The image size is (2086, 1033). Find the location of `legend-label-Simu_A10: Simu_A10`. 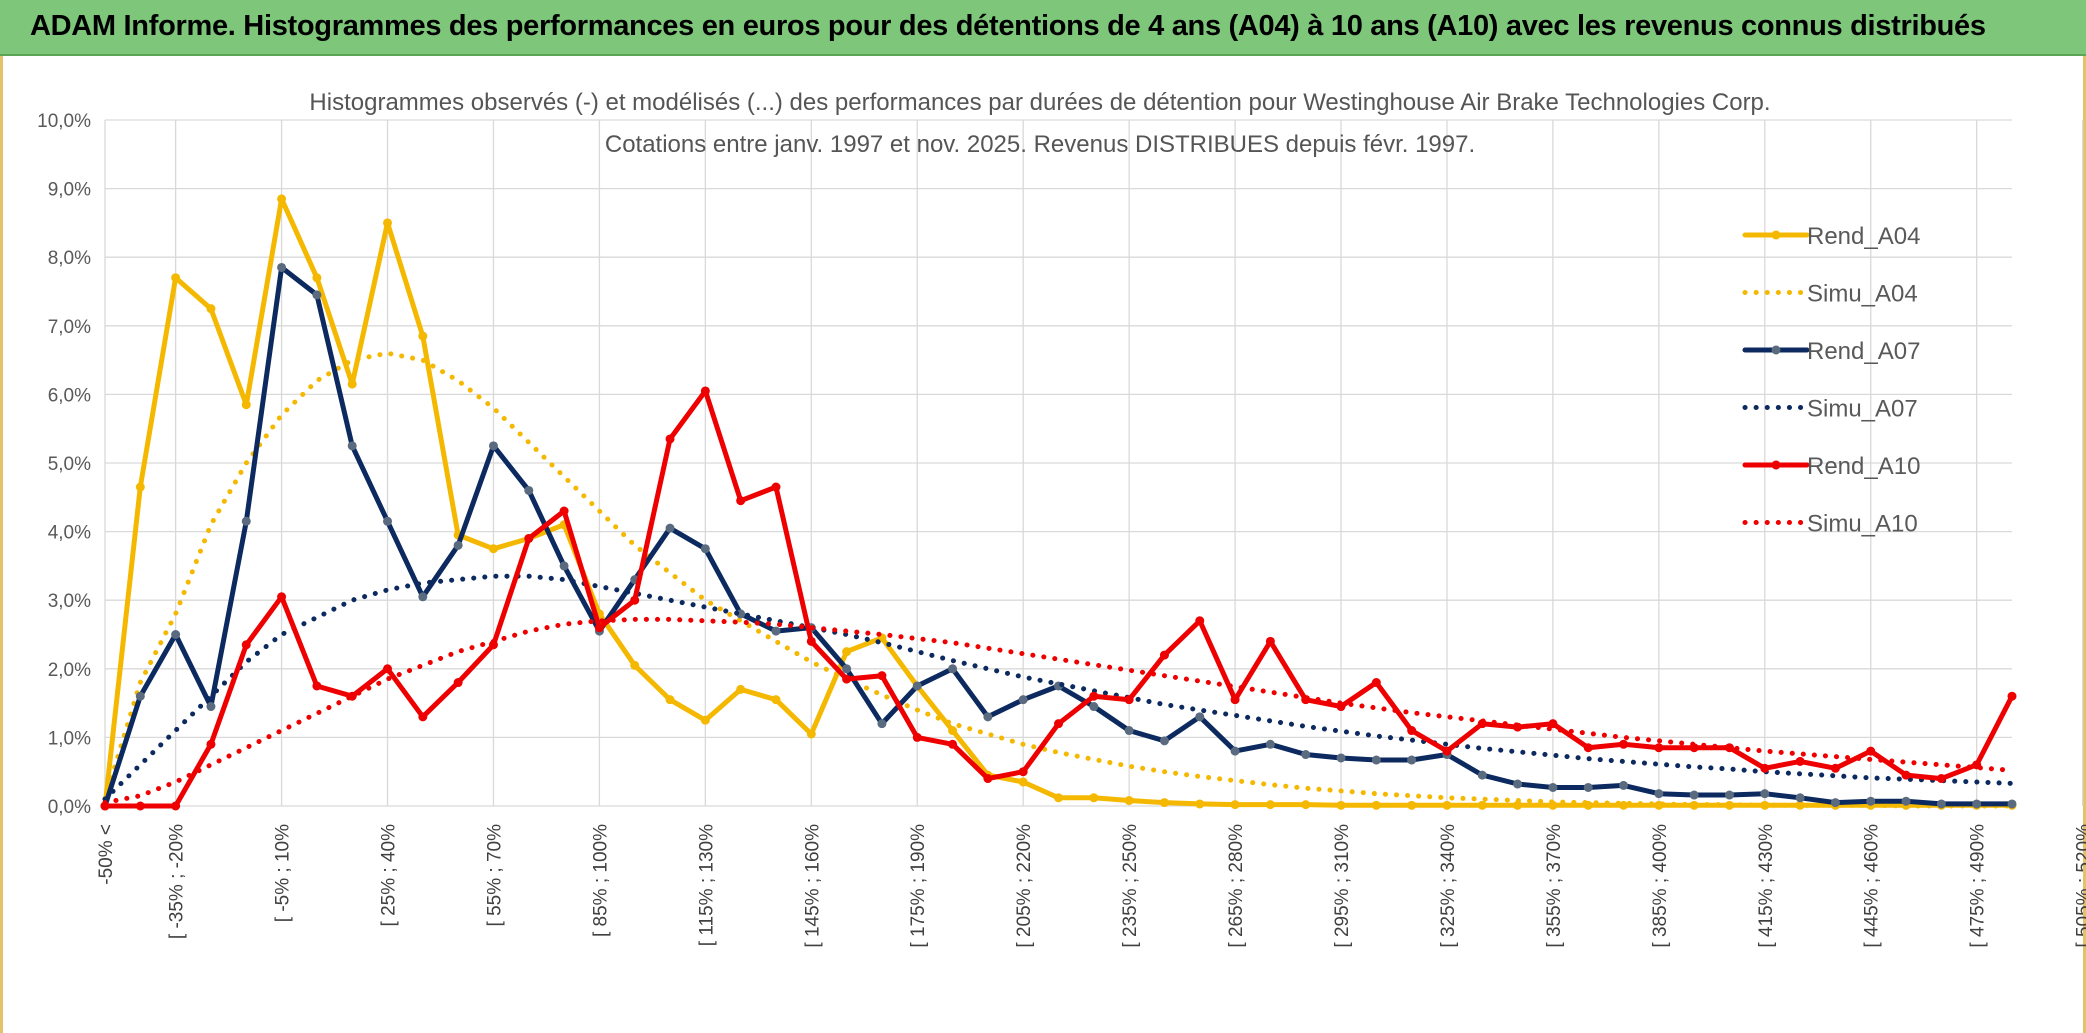

legend-label-Simu_A10: Simu_A10 is located at coordinates (1862, 524).